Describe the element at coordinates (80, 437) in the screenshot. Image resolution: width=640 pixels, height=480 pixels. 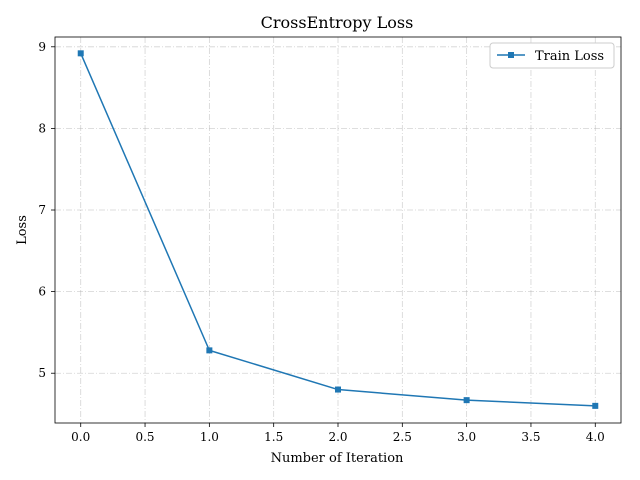
I see `x-tick-label: 0.0` at that location.